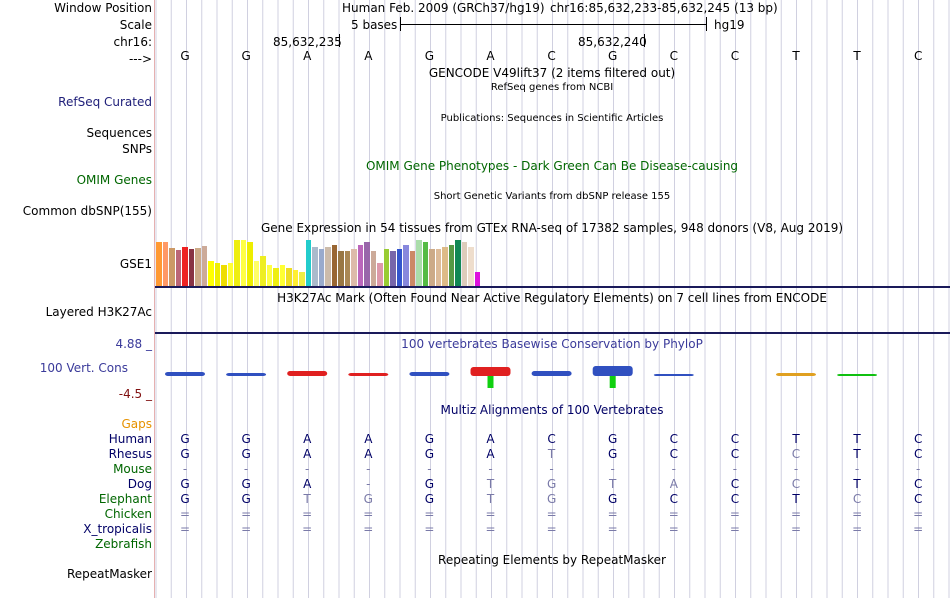  What do you see at coordinates (130, 439) in the screenshot?
I see `species-label: Human` at bounding box center [130, 439].